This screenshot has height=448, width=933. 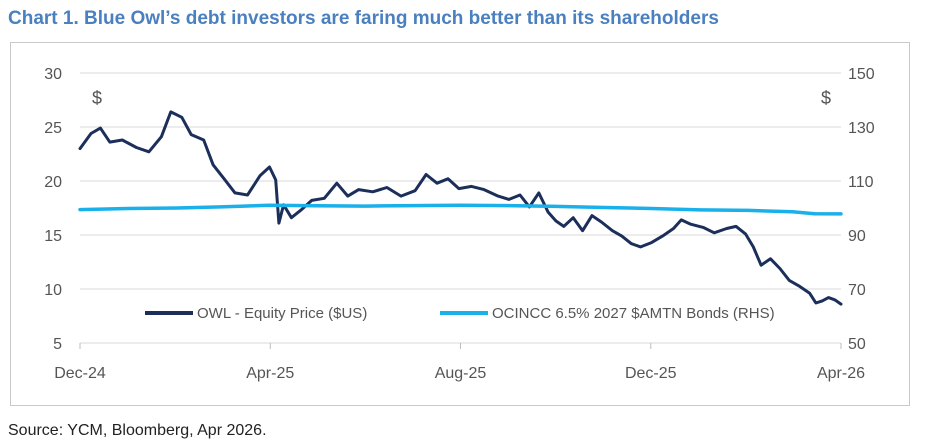 I want to click on x-tick-label: Apr-25, so click(x=270, y=373).